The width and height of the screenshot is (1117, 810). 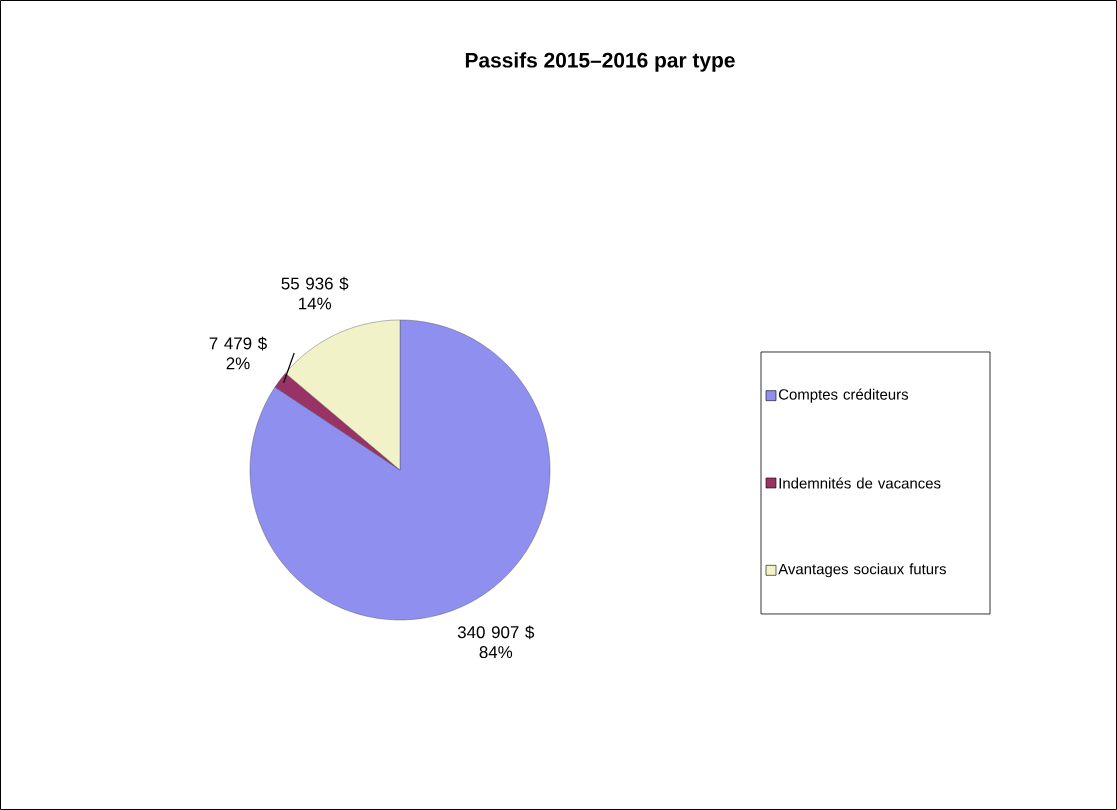 I want to click on legend-label: Comptes créditeurs, so click(x=843, y=395).